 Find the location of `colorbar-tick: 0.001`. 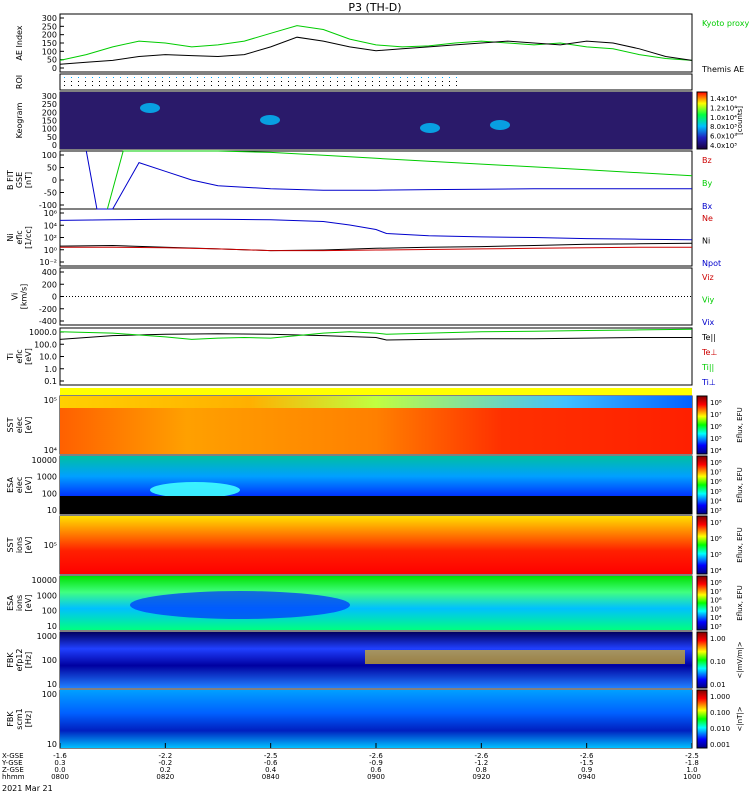

colorbar-tick: 0.001 is located at coordinates (720, 745).